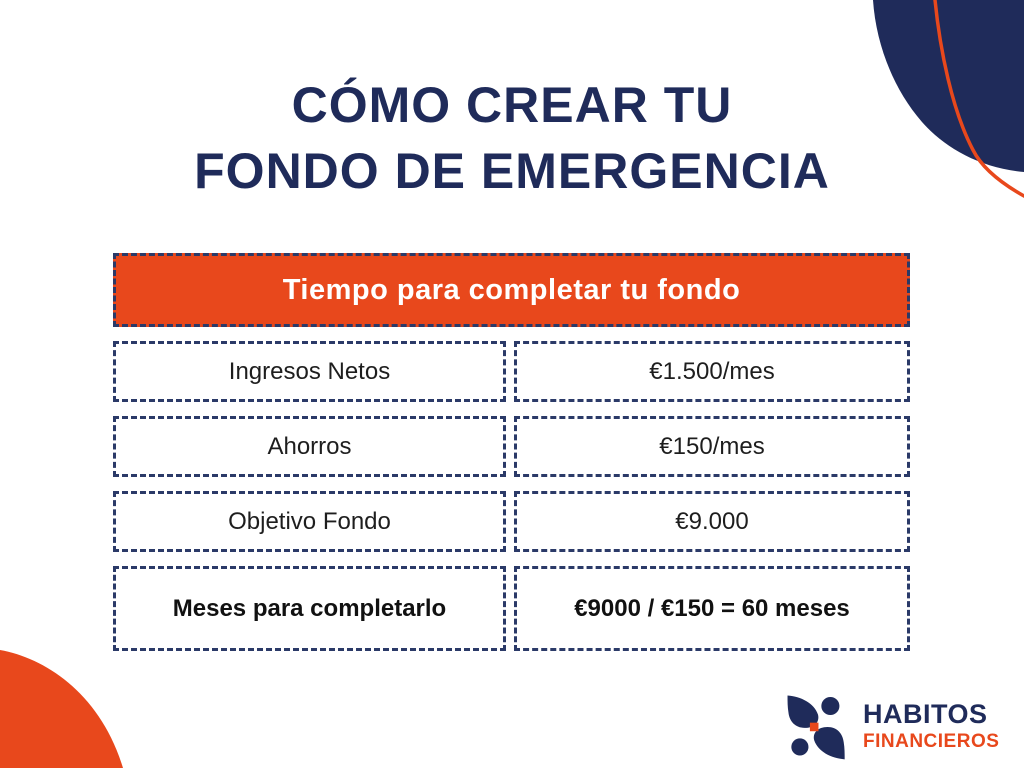 This screenshot has width=1024, height=768. I want to click on page-title-line1: CÓMO CREAR TU, so click(512, 105).